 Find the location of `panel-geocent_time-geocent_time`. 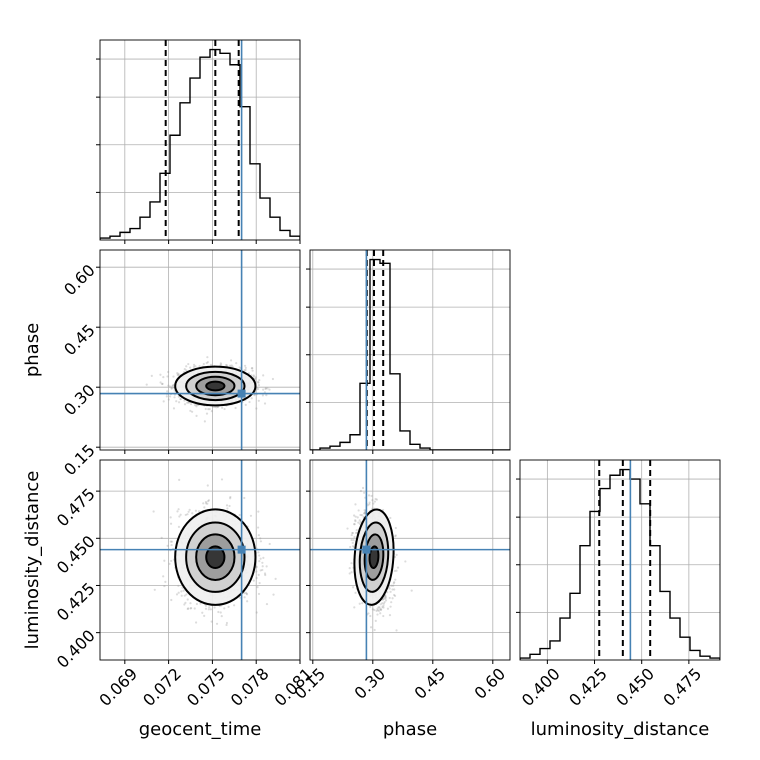

panel-geocent_time-geocent_time is located at coordinates (198, 141).